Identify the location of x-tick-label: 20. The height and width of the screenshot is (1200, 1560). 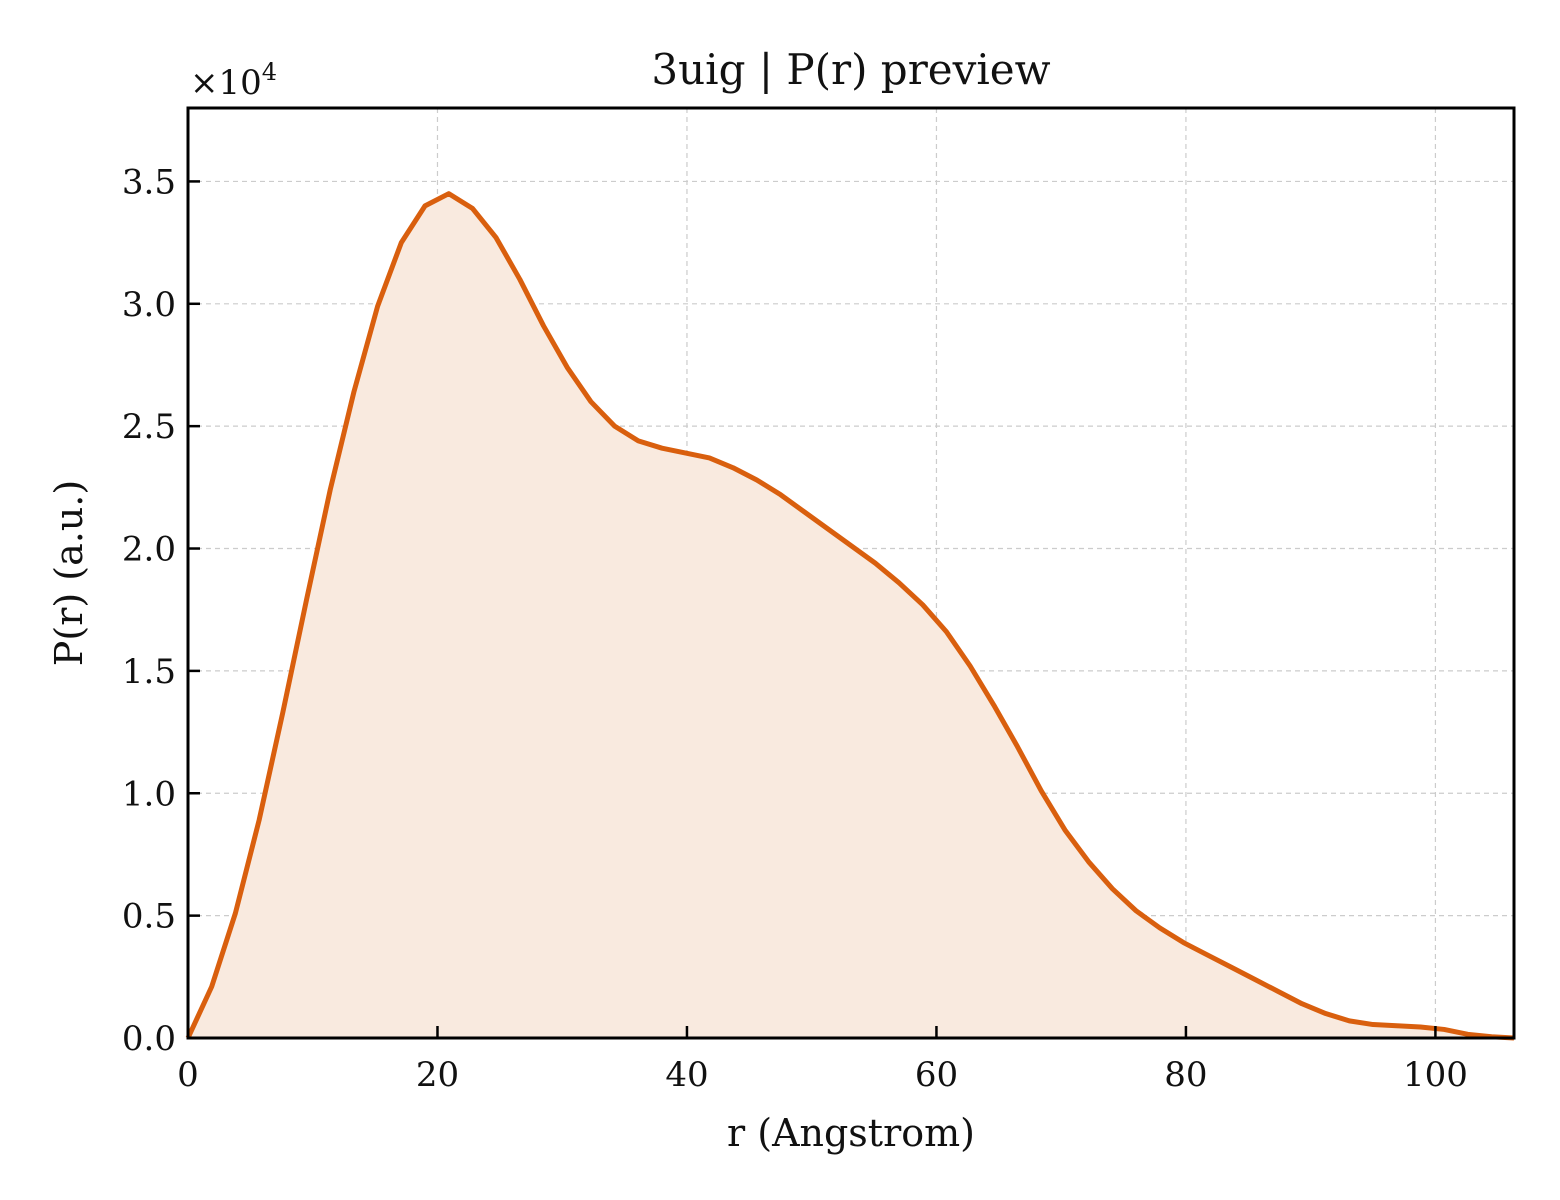
(437, 1075).